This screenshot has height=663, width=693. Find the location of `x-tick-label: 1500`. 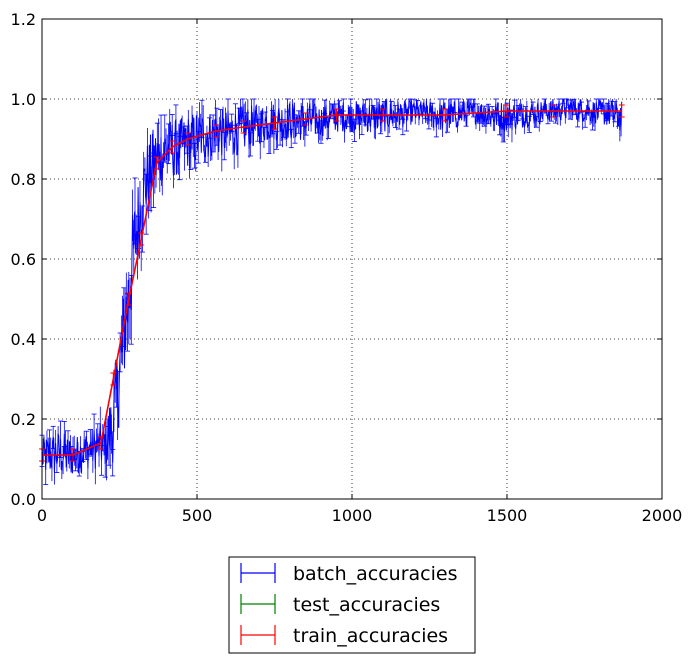

x-tick-label: 1500 is located at coordinates (507, 515).